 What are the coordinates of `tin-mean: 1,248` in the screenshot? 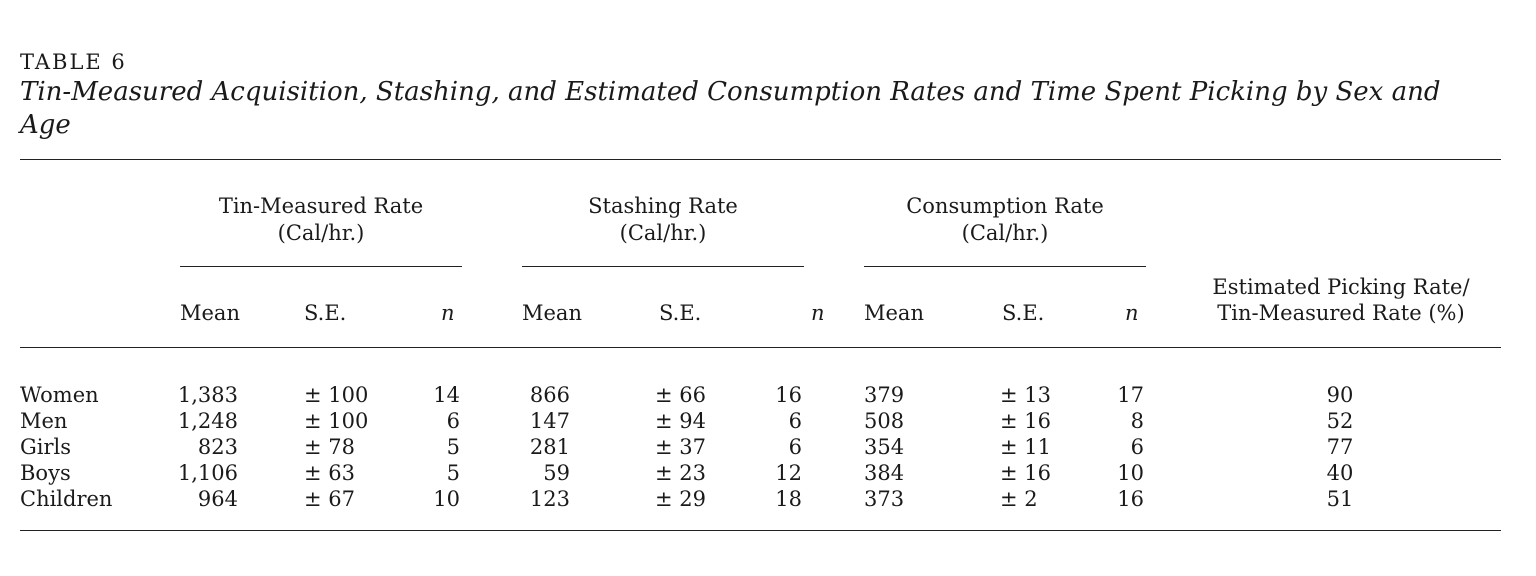 It's located at (207, 421).